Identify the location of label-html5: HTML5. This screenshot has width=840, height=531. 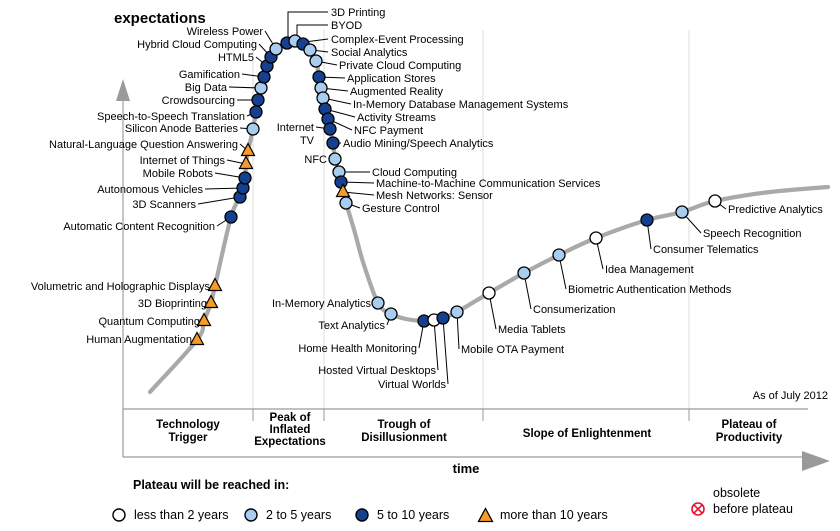
(236, 58).